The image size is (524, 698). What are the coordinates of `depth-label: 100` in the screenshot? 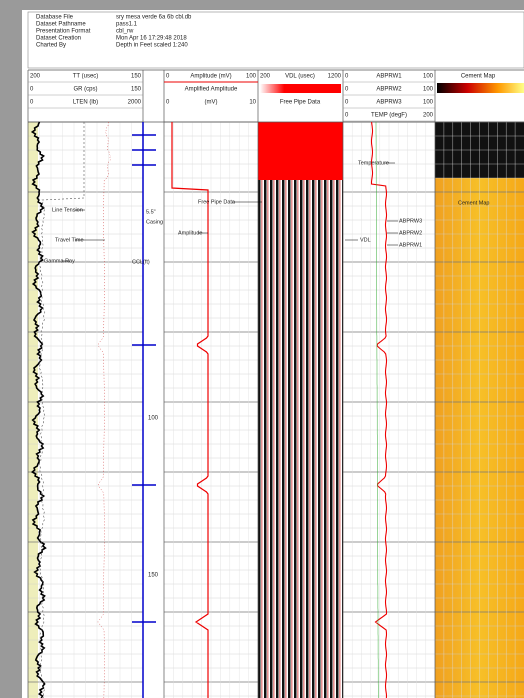 It's located at (153, 419).